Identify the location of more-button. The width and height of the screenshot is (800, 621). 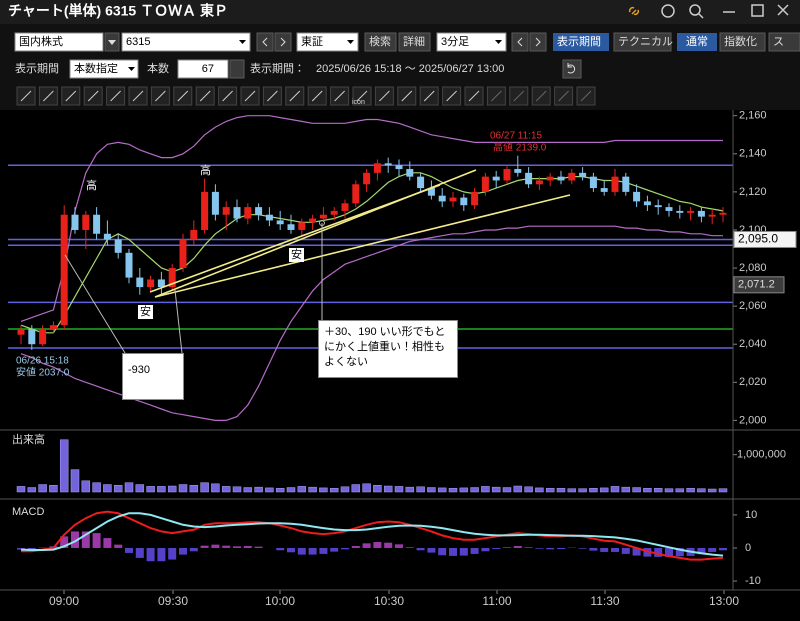
(784, 42).